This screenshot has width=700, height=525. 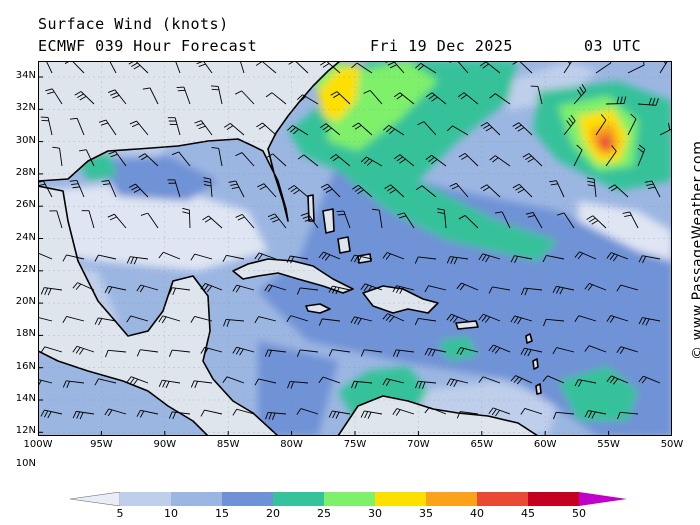 What do you see at coordinates (348, 499) in the screenshot?
I see `colorbar` at bounding box center [348, 499].